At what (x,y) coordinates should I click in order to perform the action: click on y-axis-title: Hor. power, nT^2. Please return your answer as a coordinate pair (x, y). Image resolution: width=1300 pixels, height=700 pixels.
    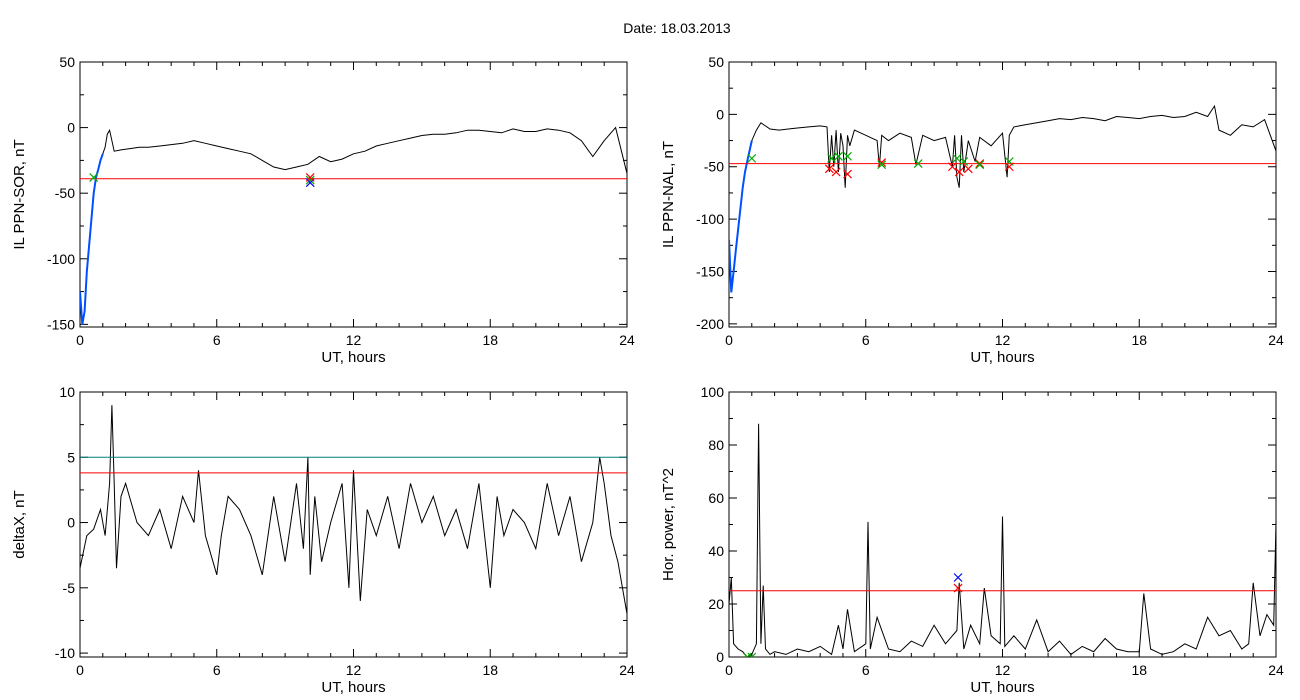
    Looking at the image, I should click on (668, 524).